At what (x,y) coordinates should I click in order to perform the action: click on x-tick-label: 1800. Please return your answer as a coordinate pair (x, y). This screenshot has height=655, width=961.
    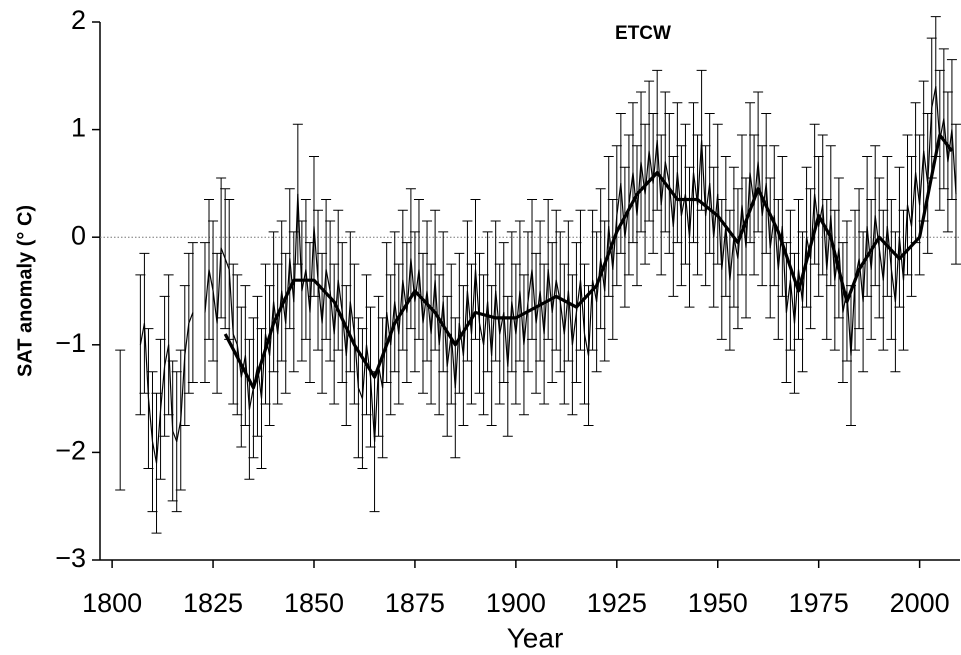
    Looking at the image, I should click on (112, 603).